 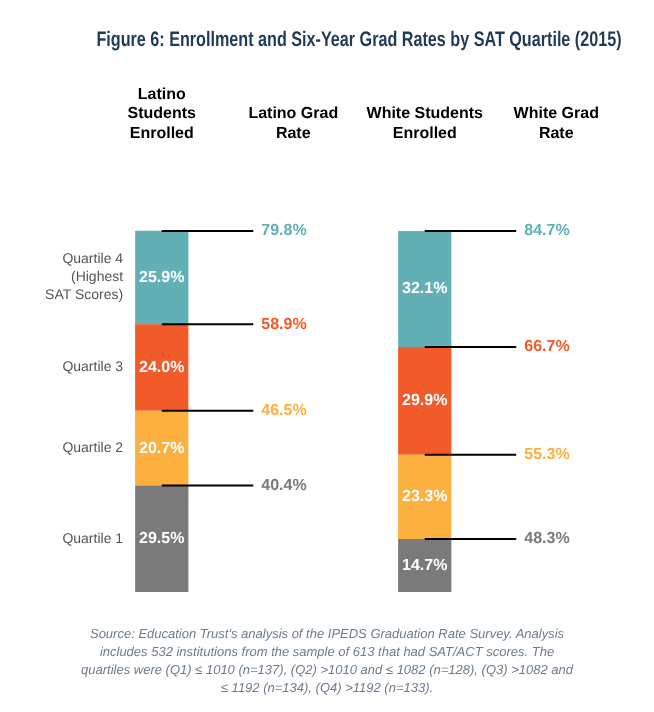 What do you see at coordinates (284, 410) in the screenshot?
I see `annotation: 46.5%` at bounding box center [284, 410].